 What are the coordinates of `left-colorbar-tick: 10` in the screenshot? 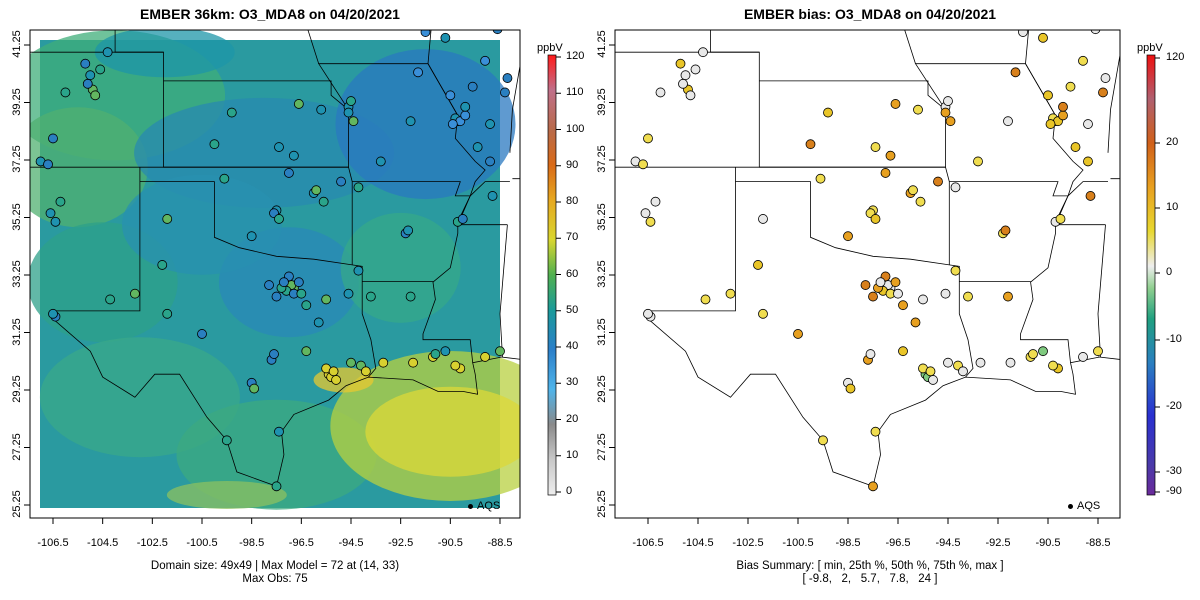 It's located at (572, 454).